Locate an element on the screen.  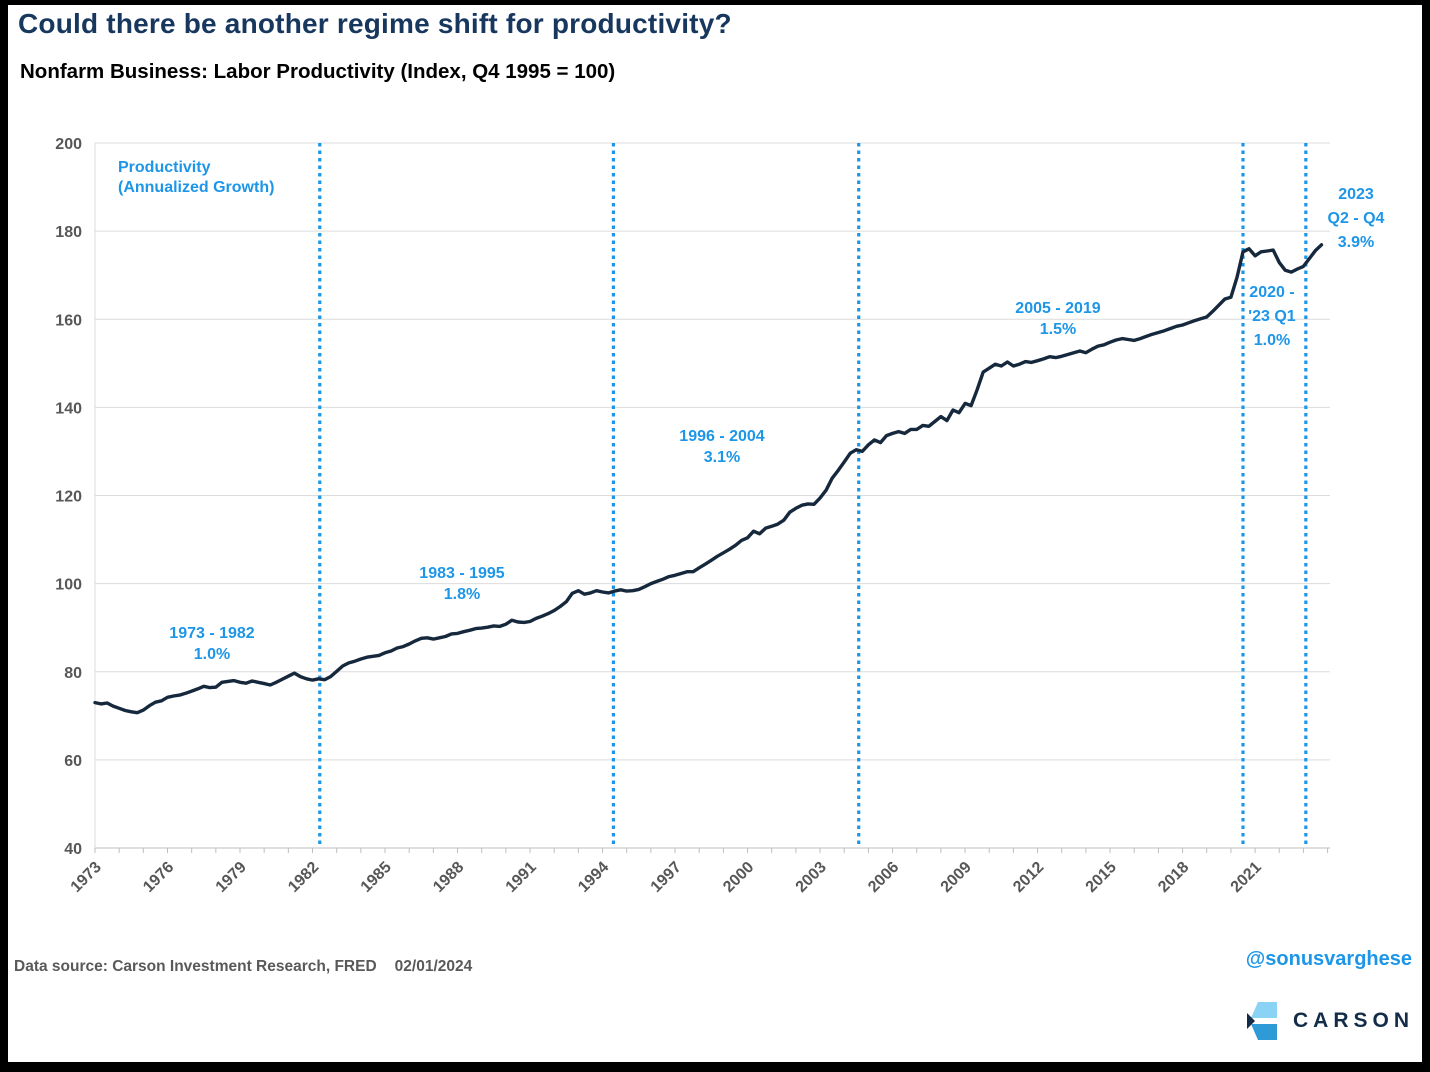
regime-rate: 3.9% is located at coordinates (1356, 242).